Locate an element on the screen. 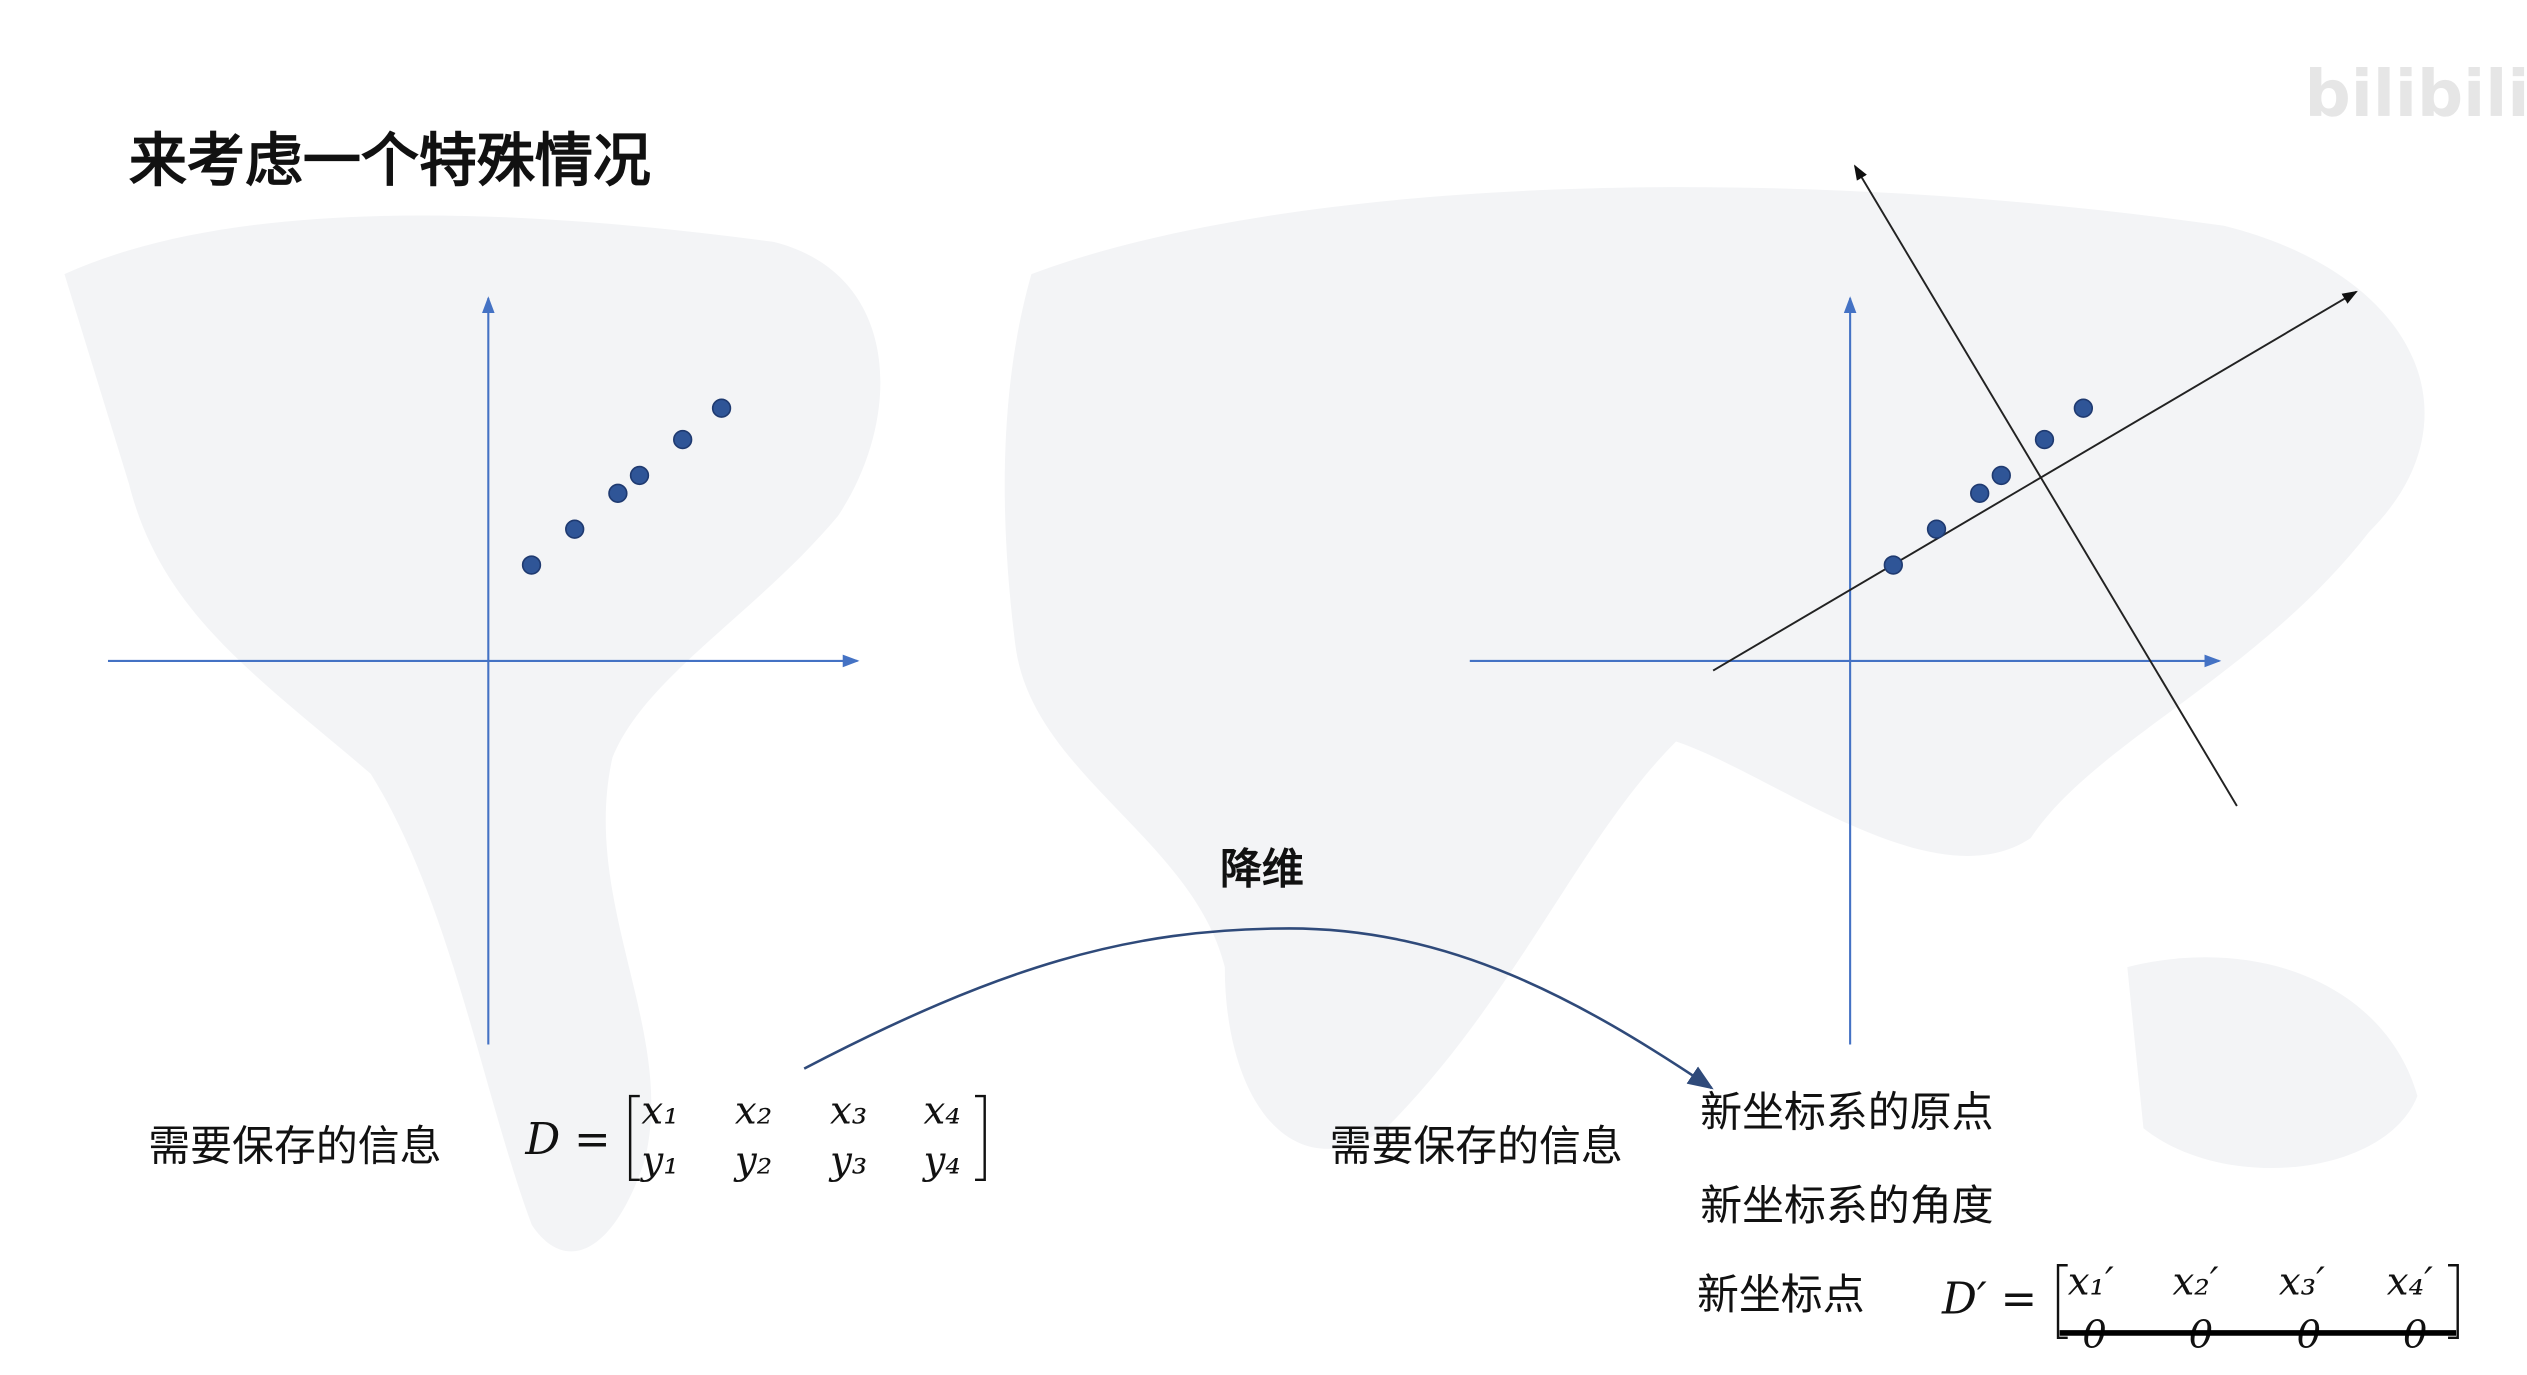  matrix-d-prime-name: D′ = is located at coordinates (1989, 1300).